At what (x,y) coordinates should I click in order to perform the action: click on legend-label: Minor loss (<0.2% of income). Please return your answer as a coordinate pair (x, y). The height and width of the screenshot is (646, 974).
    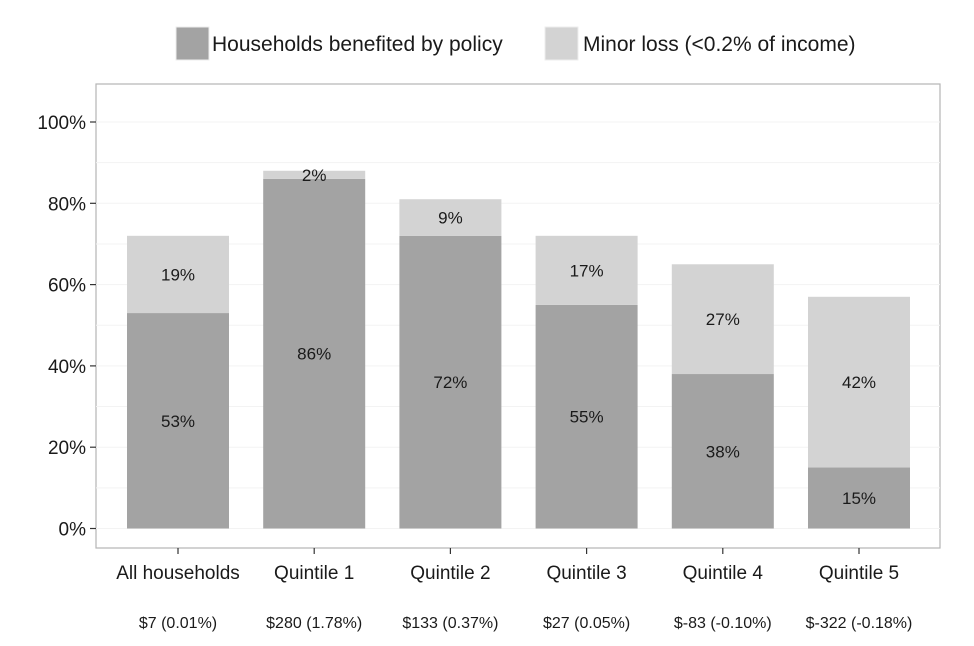
    Looking at the image, I should click on (719, 44).